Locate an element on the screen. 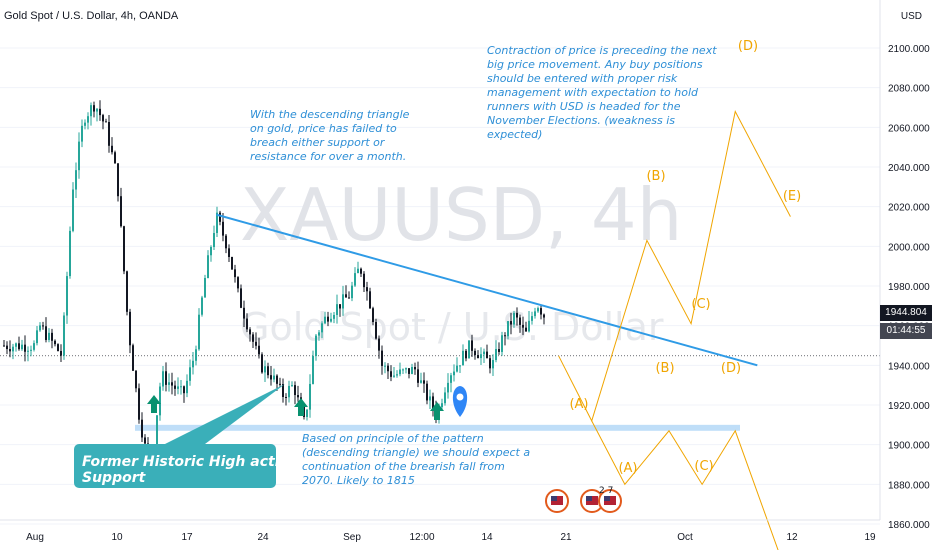  currency-label: USD is located at coordinates (911, 16).